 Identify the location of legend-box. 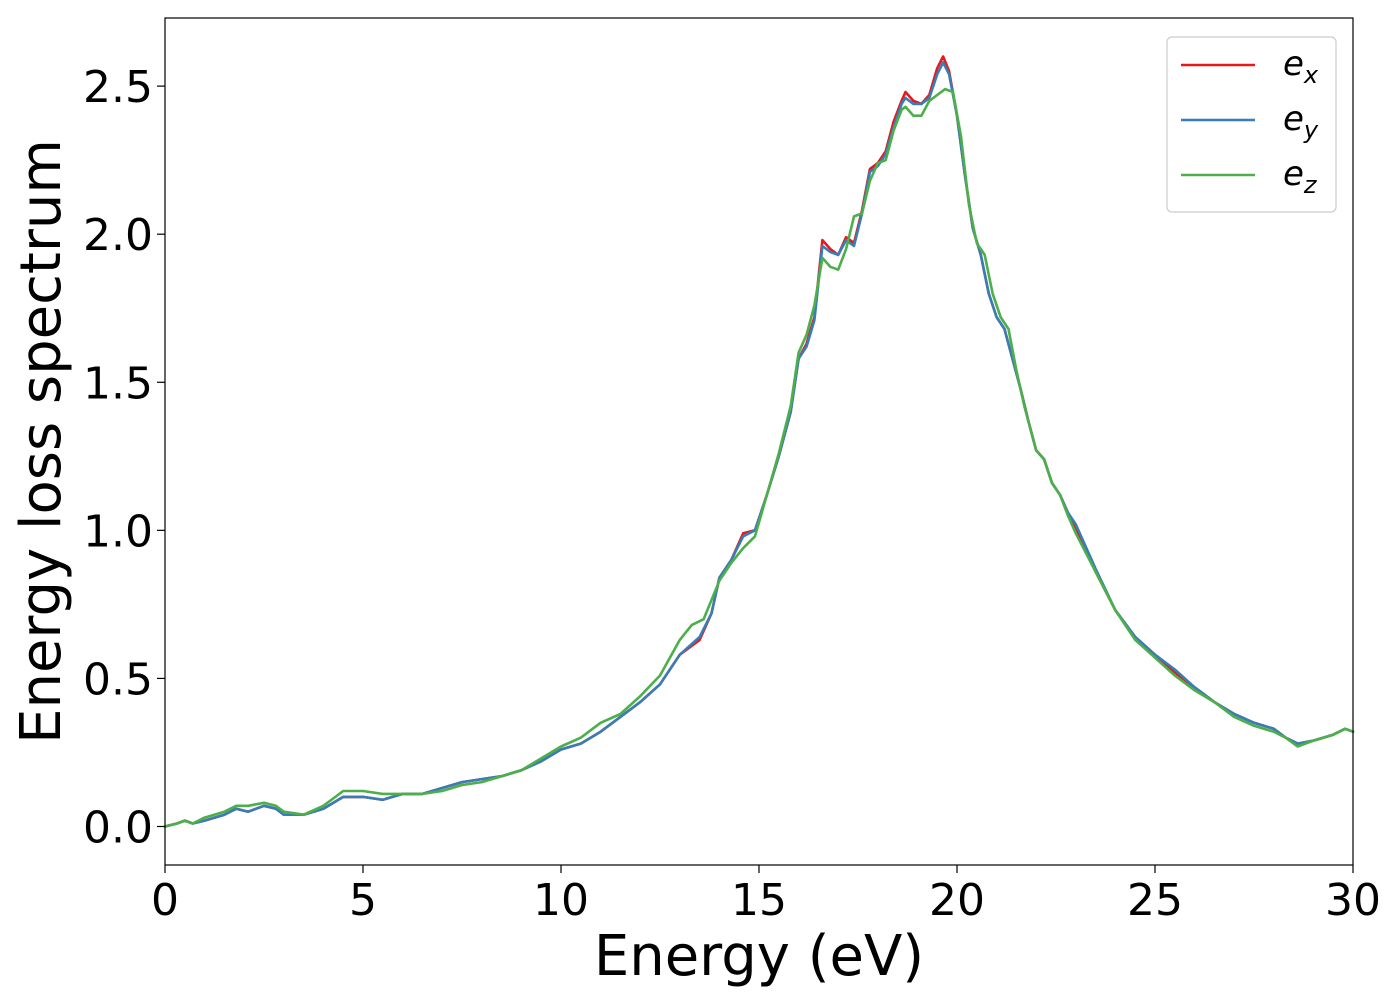
(1251, 124).